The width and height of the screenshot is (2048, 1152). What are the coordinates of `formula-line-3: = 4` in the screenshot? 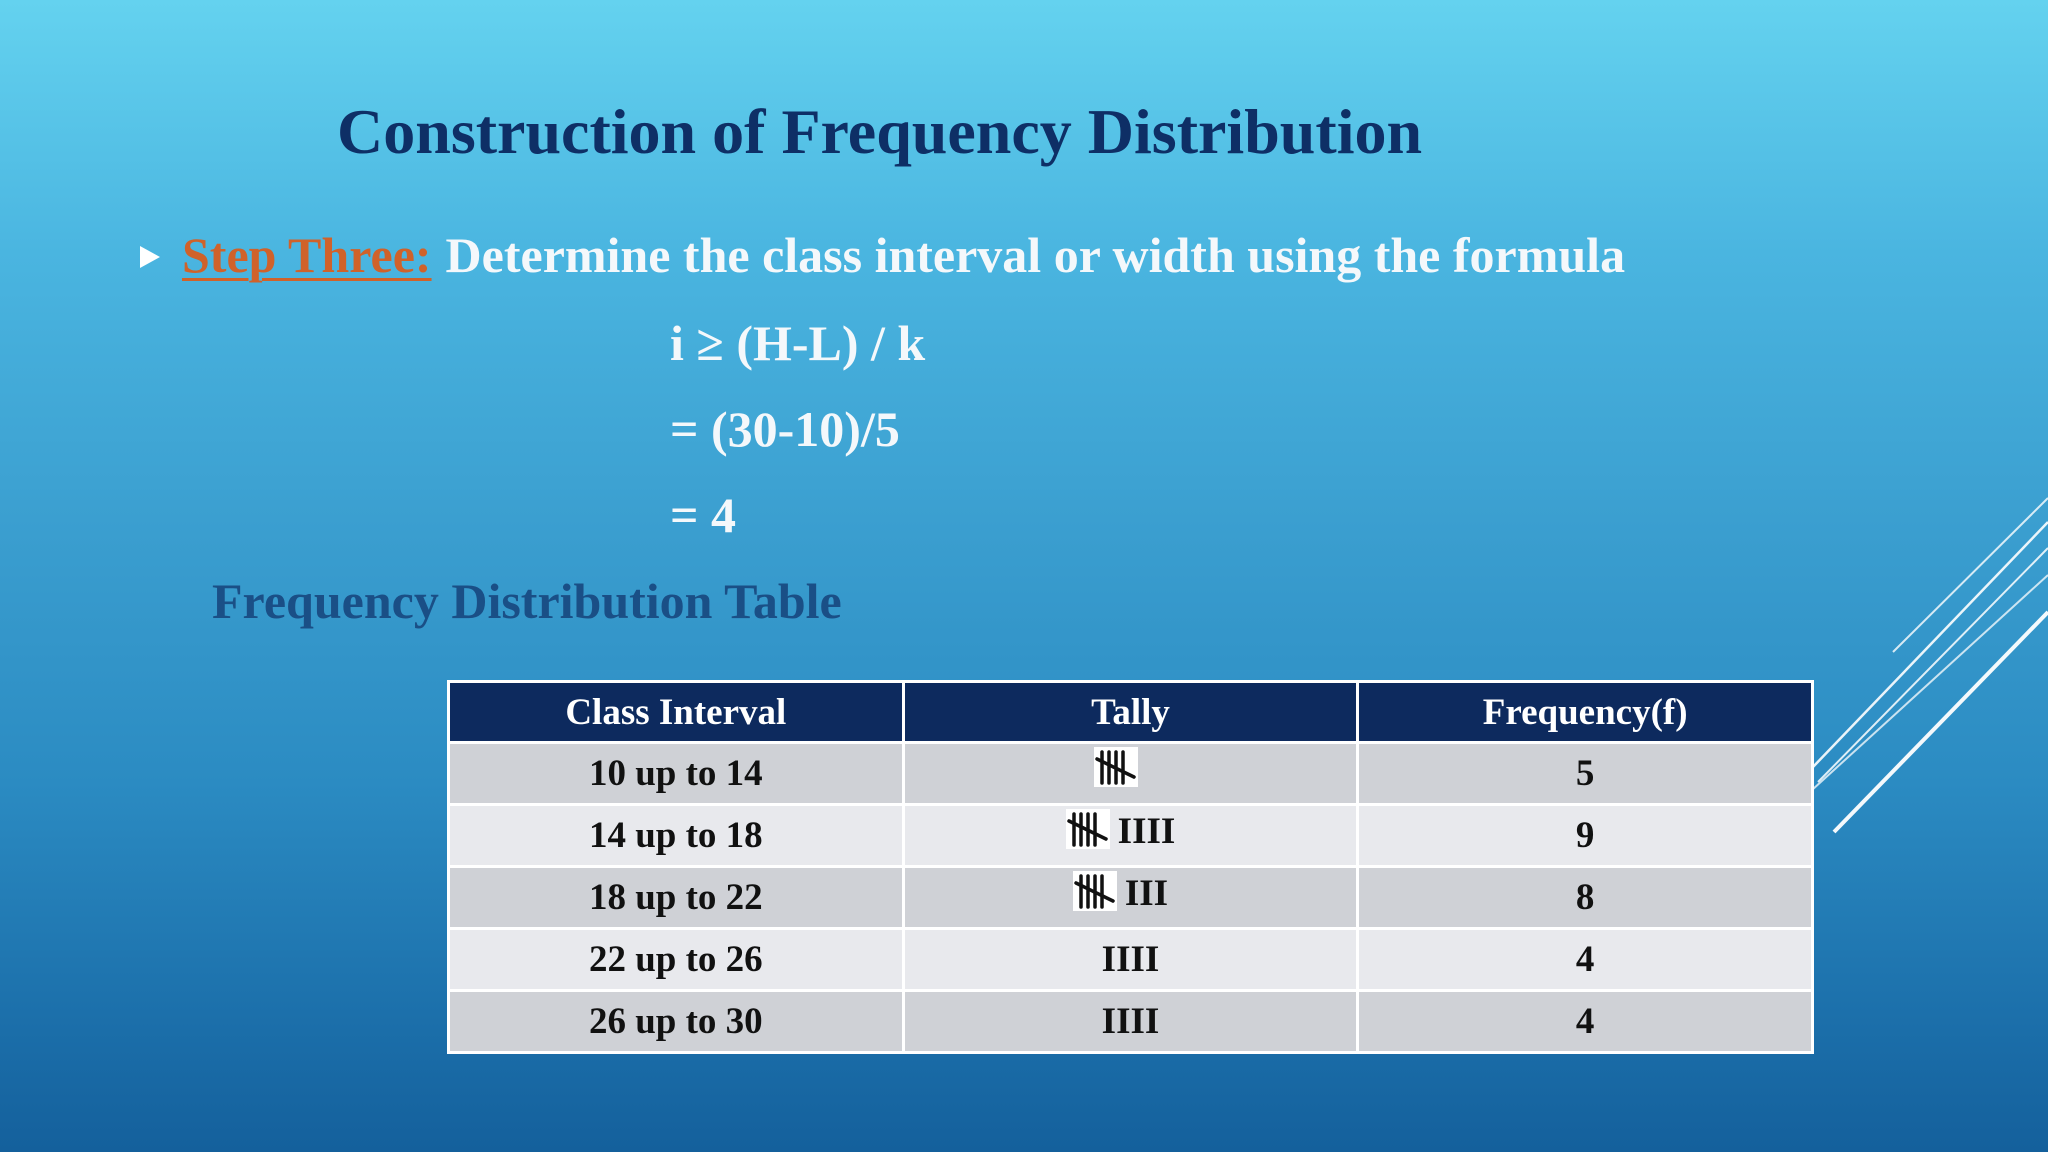 It's located at (703, 515).